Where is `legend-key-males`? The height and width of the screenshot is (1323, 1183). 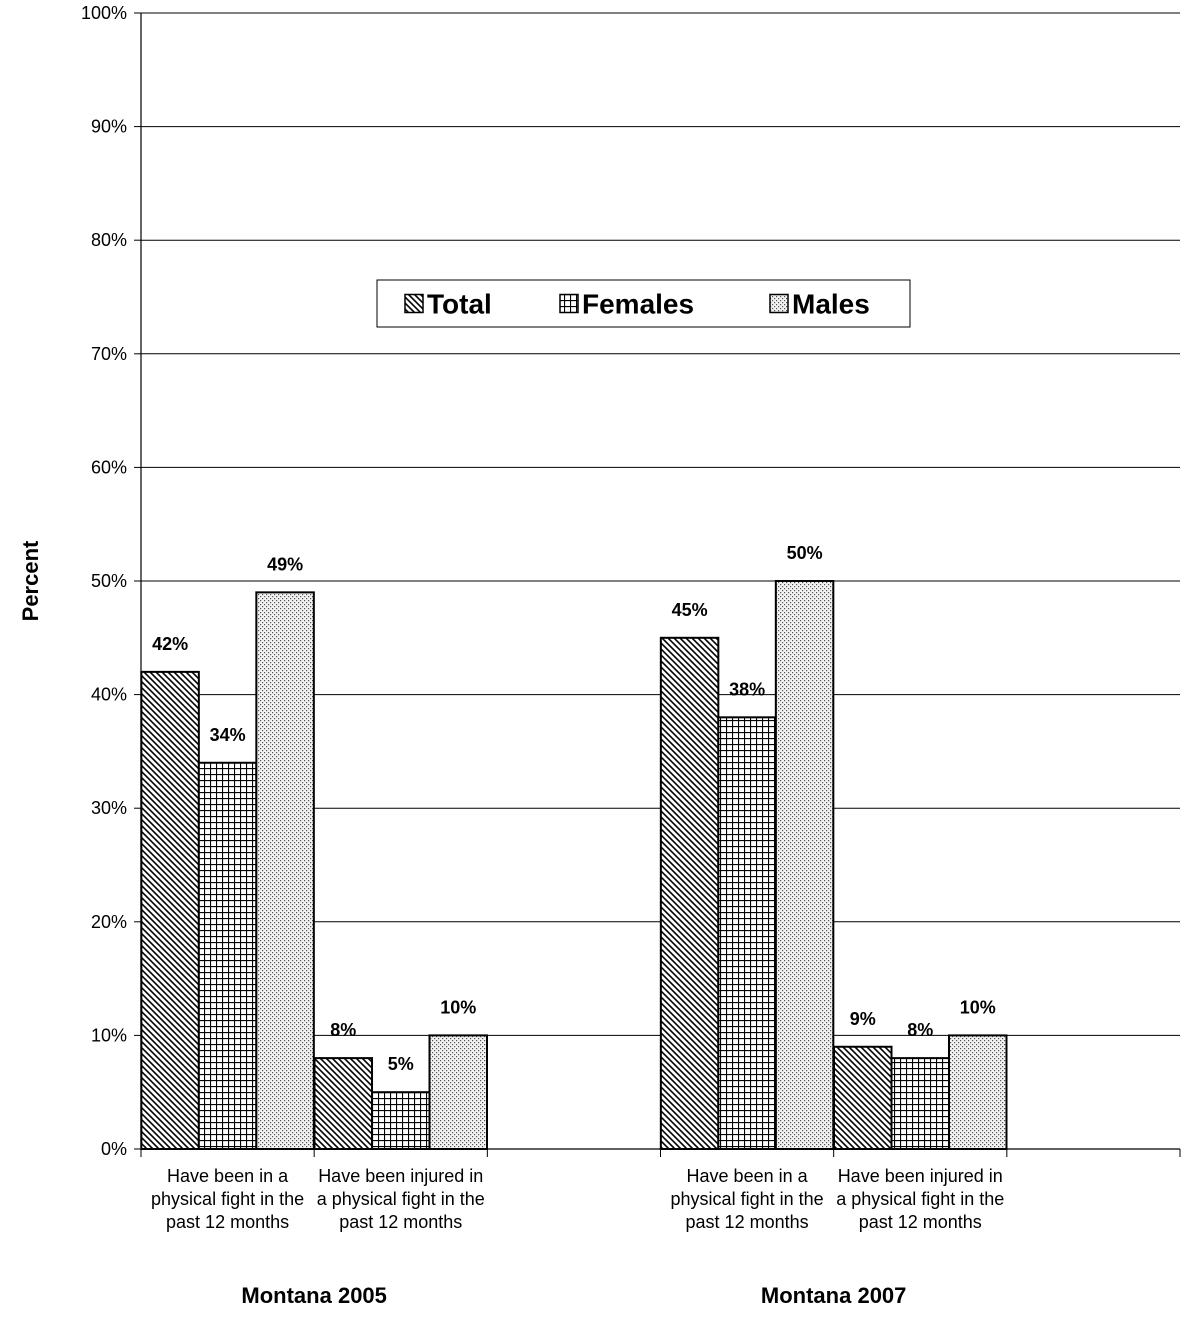 legend-key-males is located at coordinates (779, 303).